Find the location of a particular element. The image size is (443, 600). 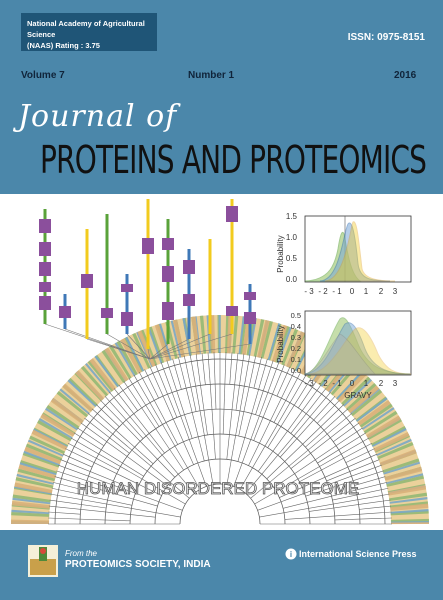

svg-text: 0.3 is located at coordinates (296, 337).